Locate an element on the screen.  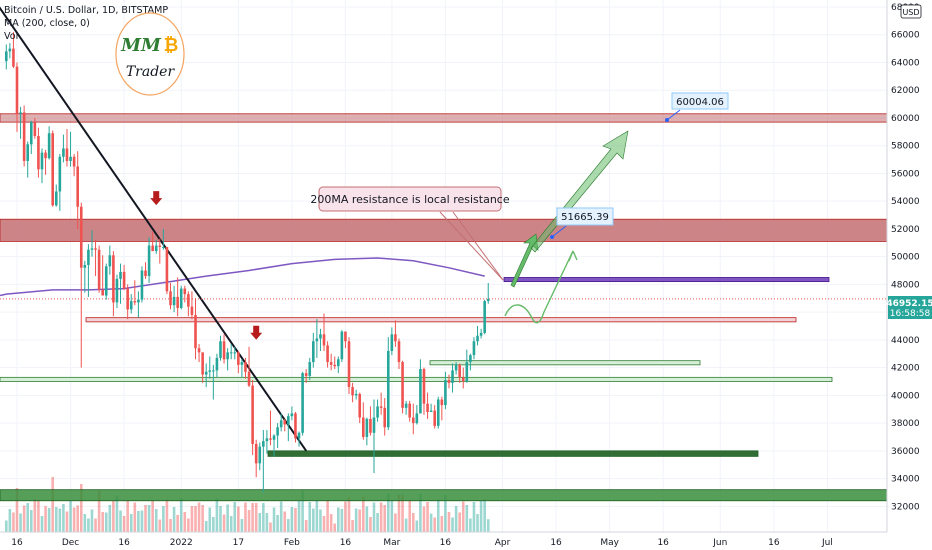
price-tick-label: 44000 is located at coordinates (905, 341).